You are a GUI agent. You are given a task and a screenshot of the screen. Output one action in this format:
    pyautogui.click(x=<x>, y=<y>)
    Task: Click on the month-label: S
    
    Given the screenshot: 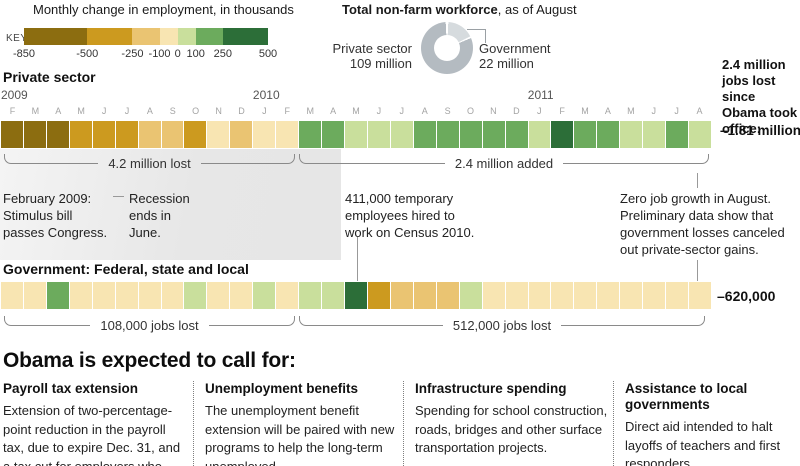 What is the action you would take?
    pyautogui.click(x=172, y=111)
    